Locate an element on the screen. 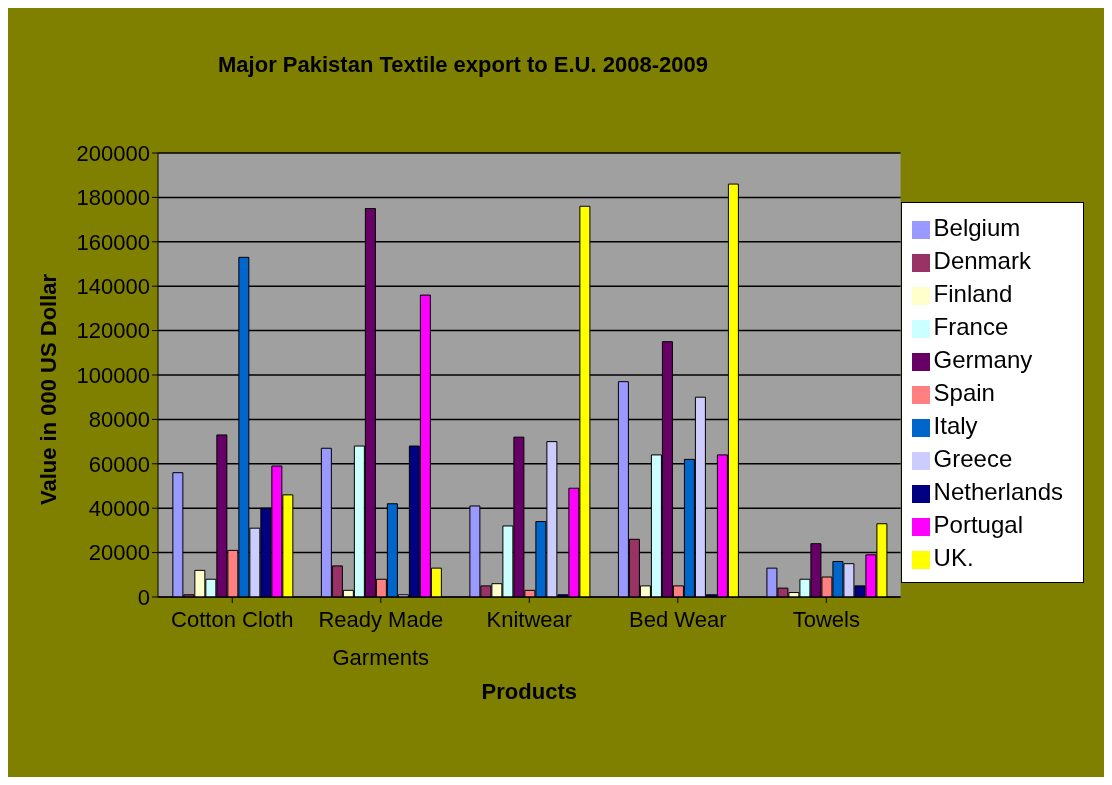 The width and height of the screenshot is (1112, 785). legend-label: Portugal is located at coordinates (978, 524).